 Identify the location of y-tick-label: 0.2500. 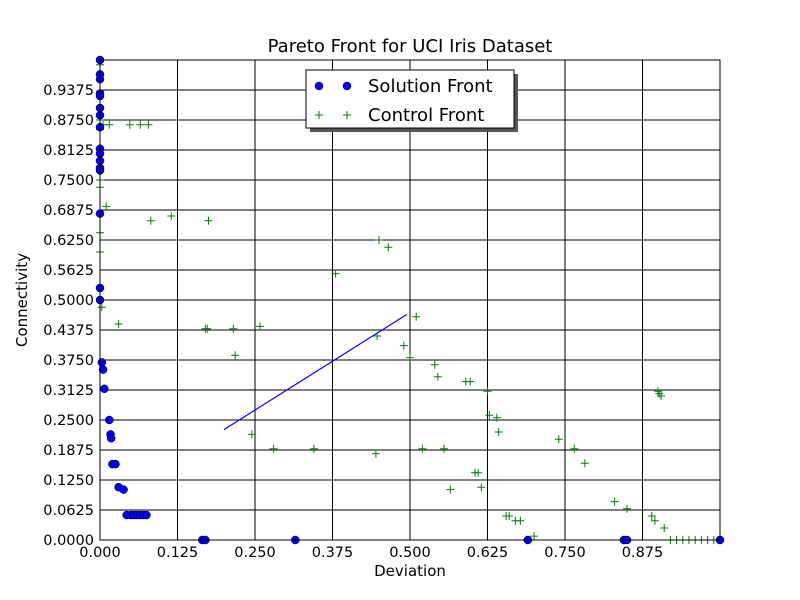
(68, 421).